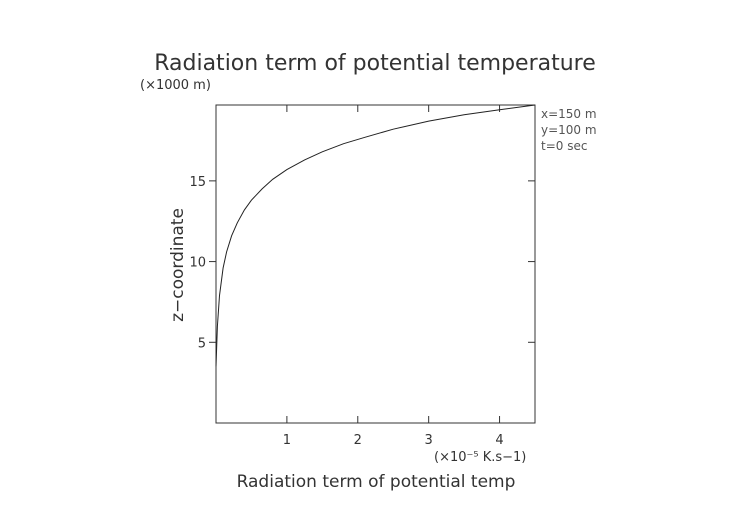 The height and width of the screenshot is (532, 752). What do you see at coordinates (564, 146) in the screenshot?
I see `annotation-text: t=0 sec` at bounding box center [564, 146].